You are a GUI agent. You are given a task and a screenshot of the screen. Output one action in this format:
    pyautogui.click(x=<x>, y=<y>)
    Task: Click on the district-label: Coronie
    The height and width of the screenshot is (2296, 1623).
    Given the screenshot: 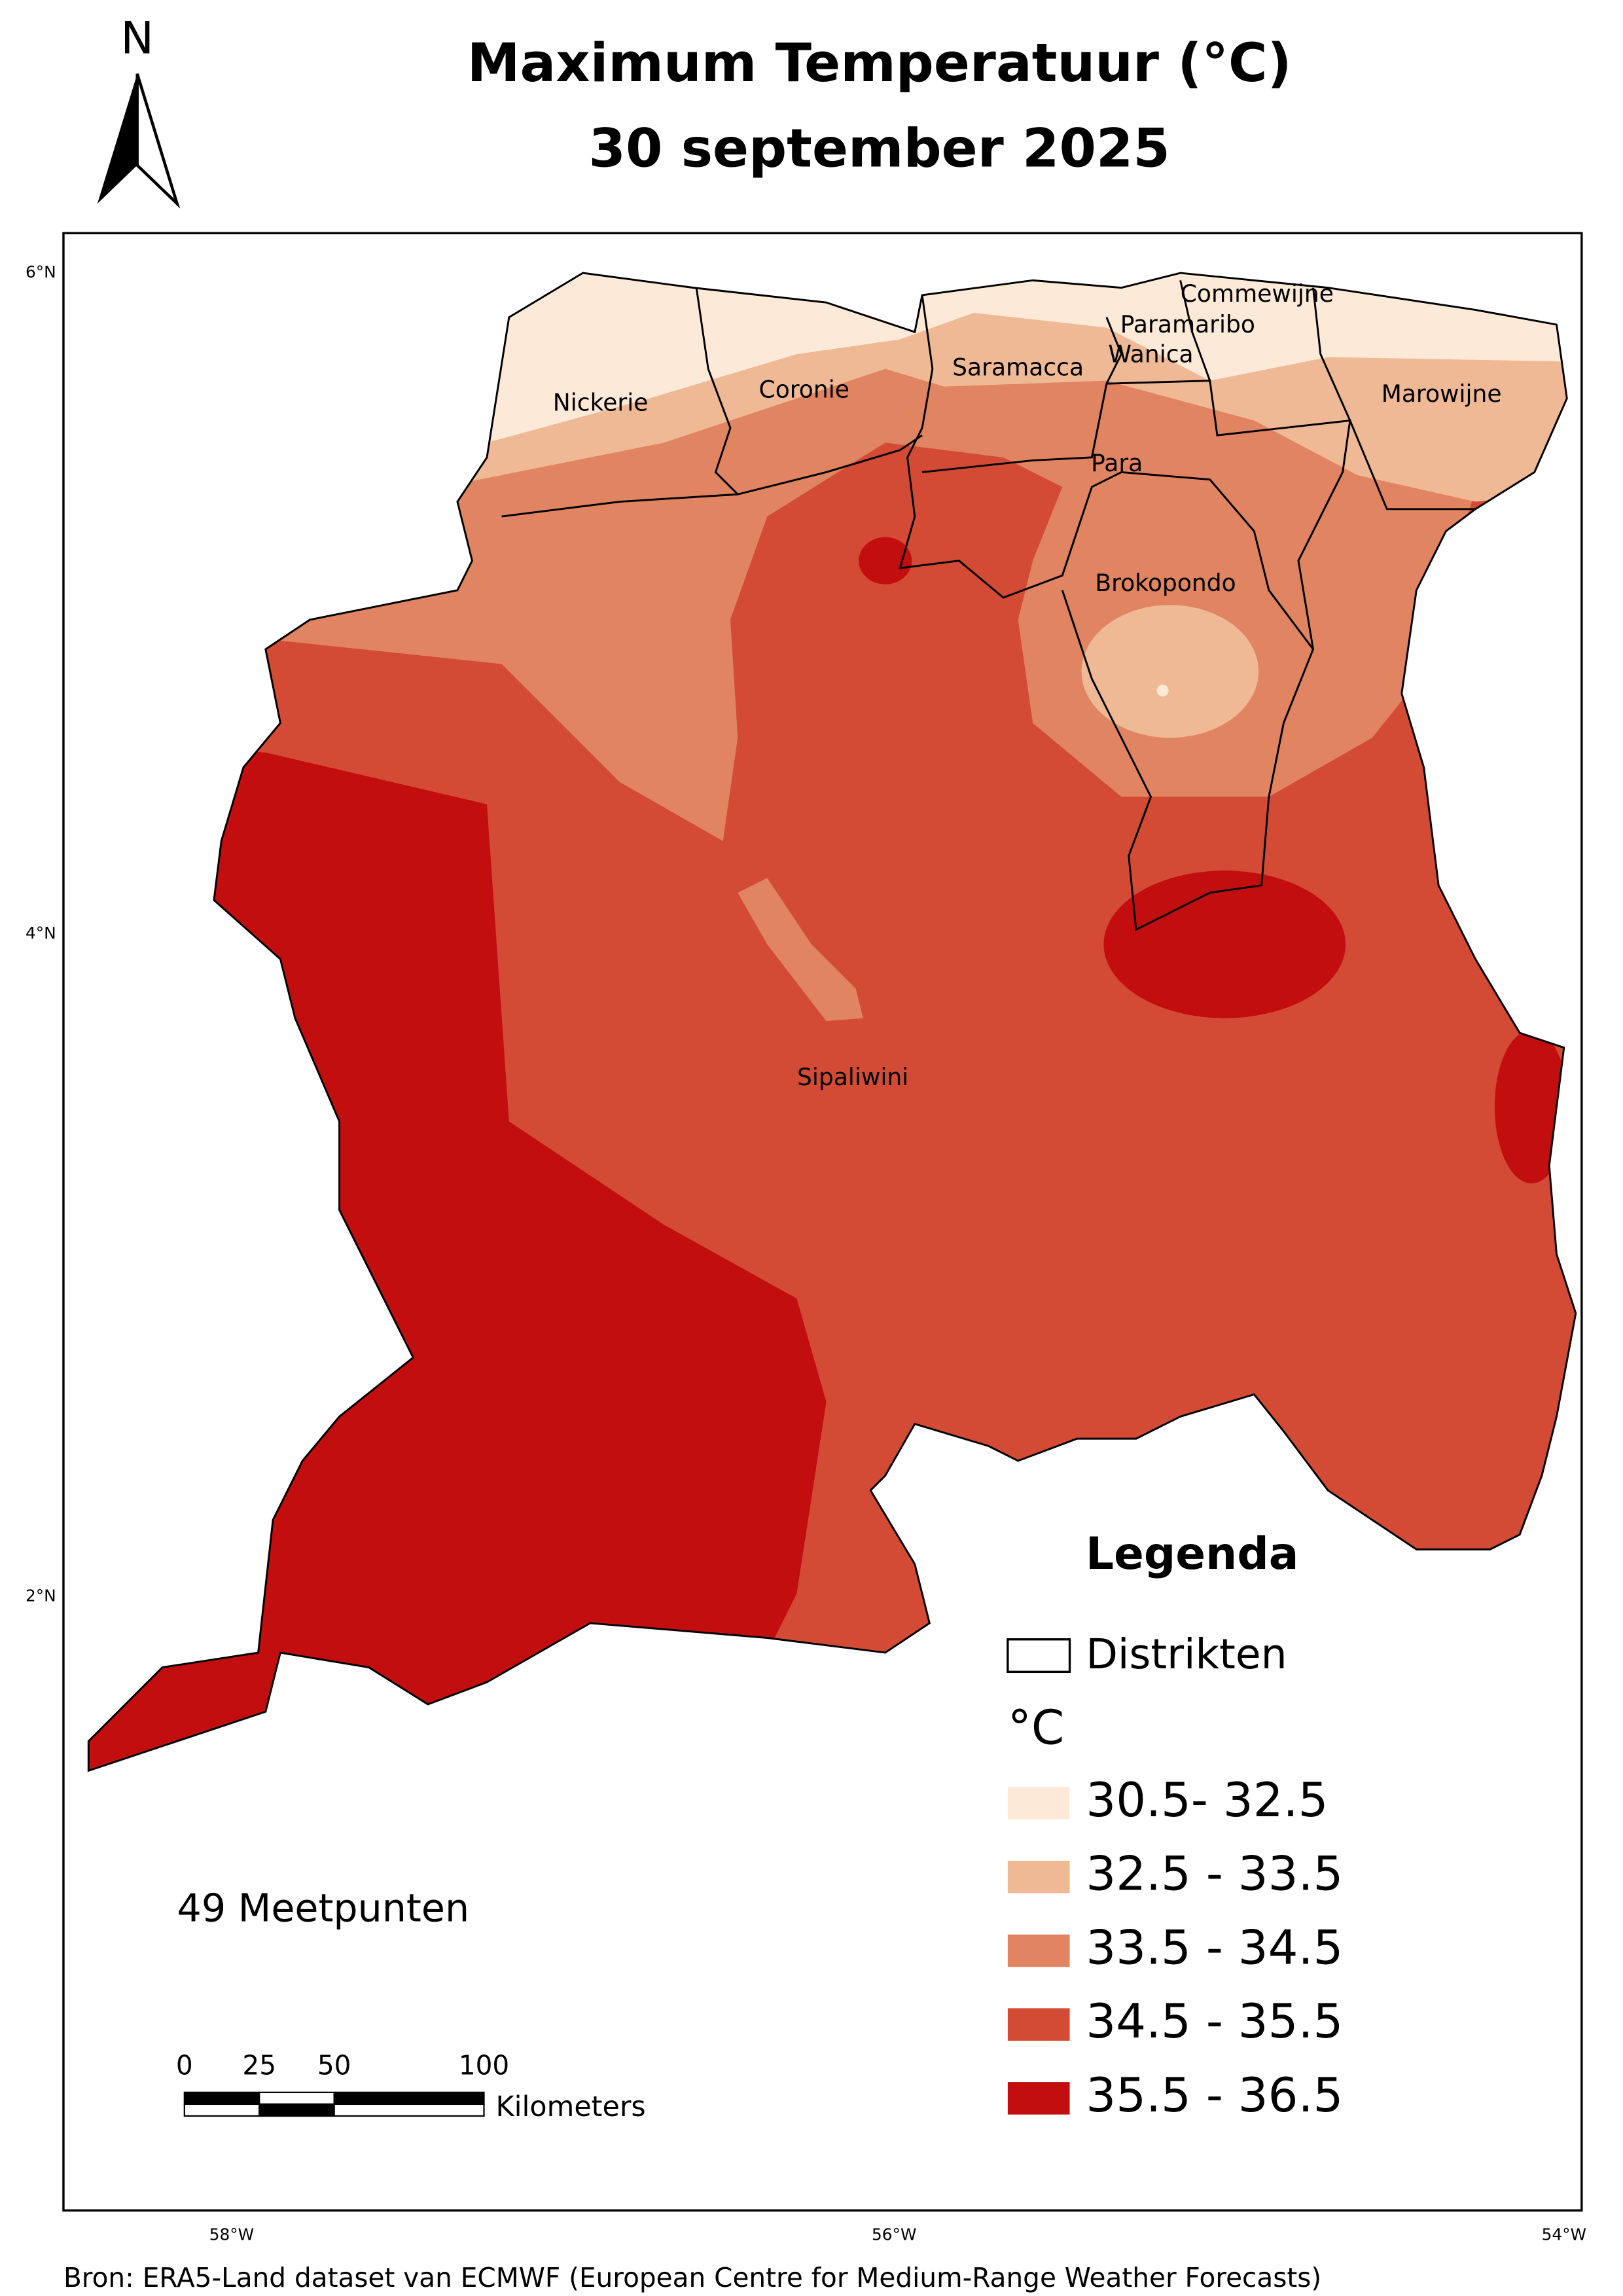 What is the action you would take?
    pyautogui.click(x=804, y=389)
    